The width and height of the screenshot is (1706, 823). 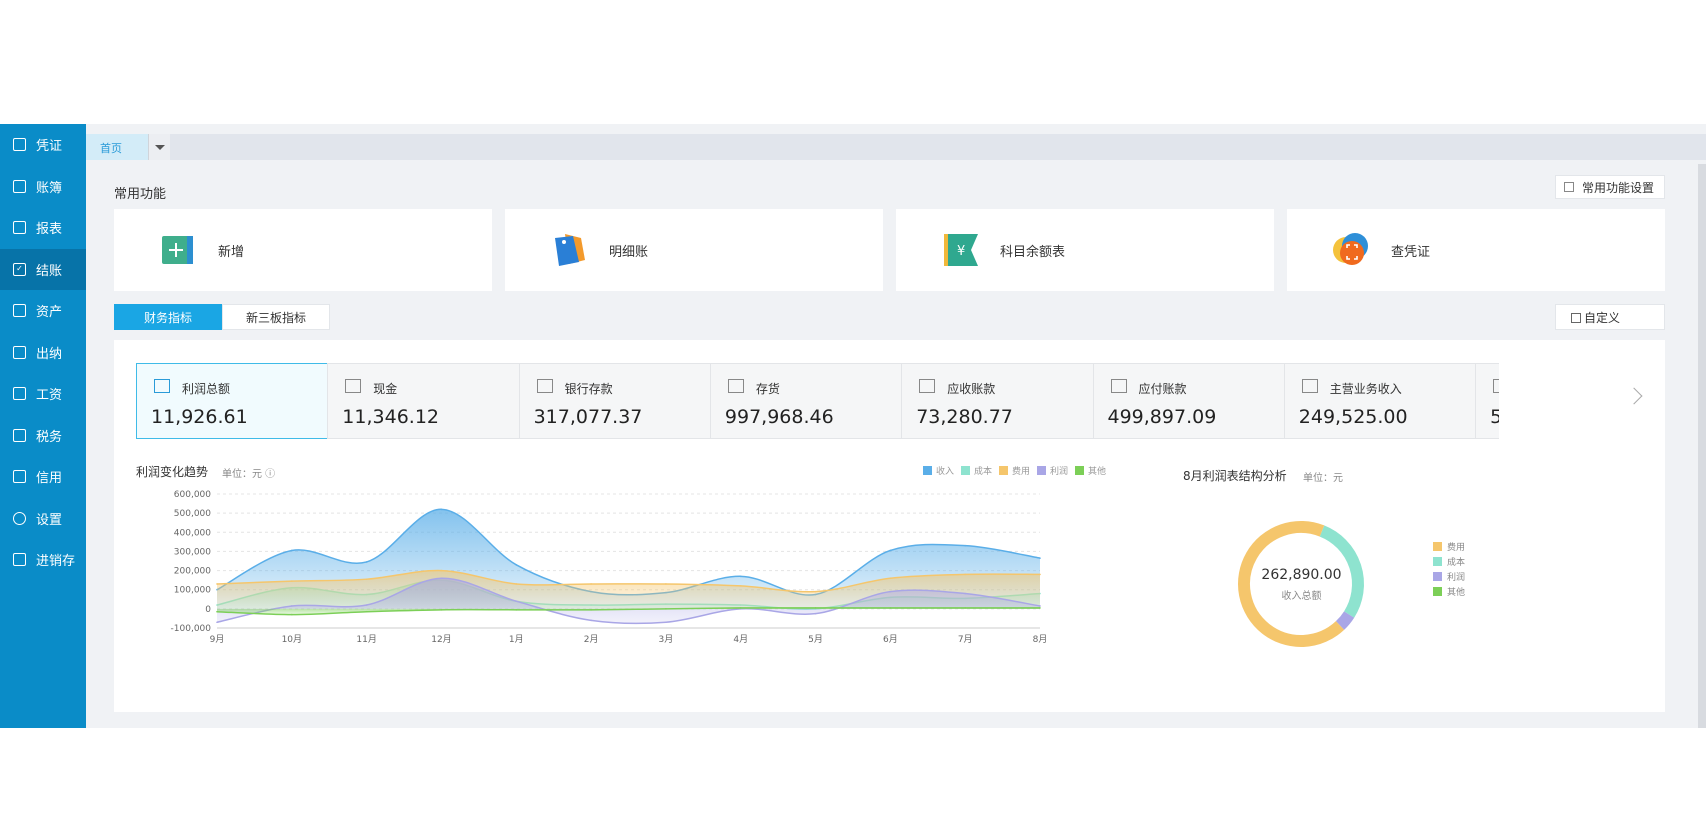 What do you see at coordinates (1602, 317) in the screenshot?
I see `customize-button-label: 自定义` at bounding box center [1602, 317].